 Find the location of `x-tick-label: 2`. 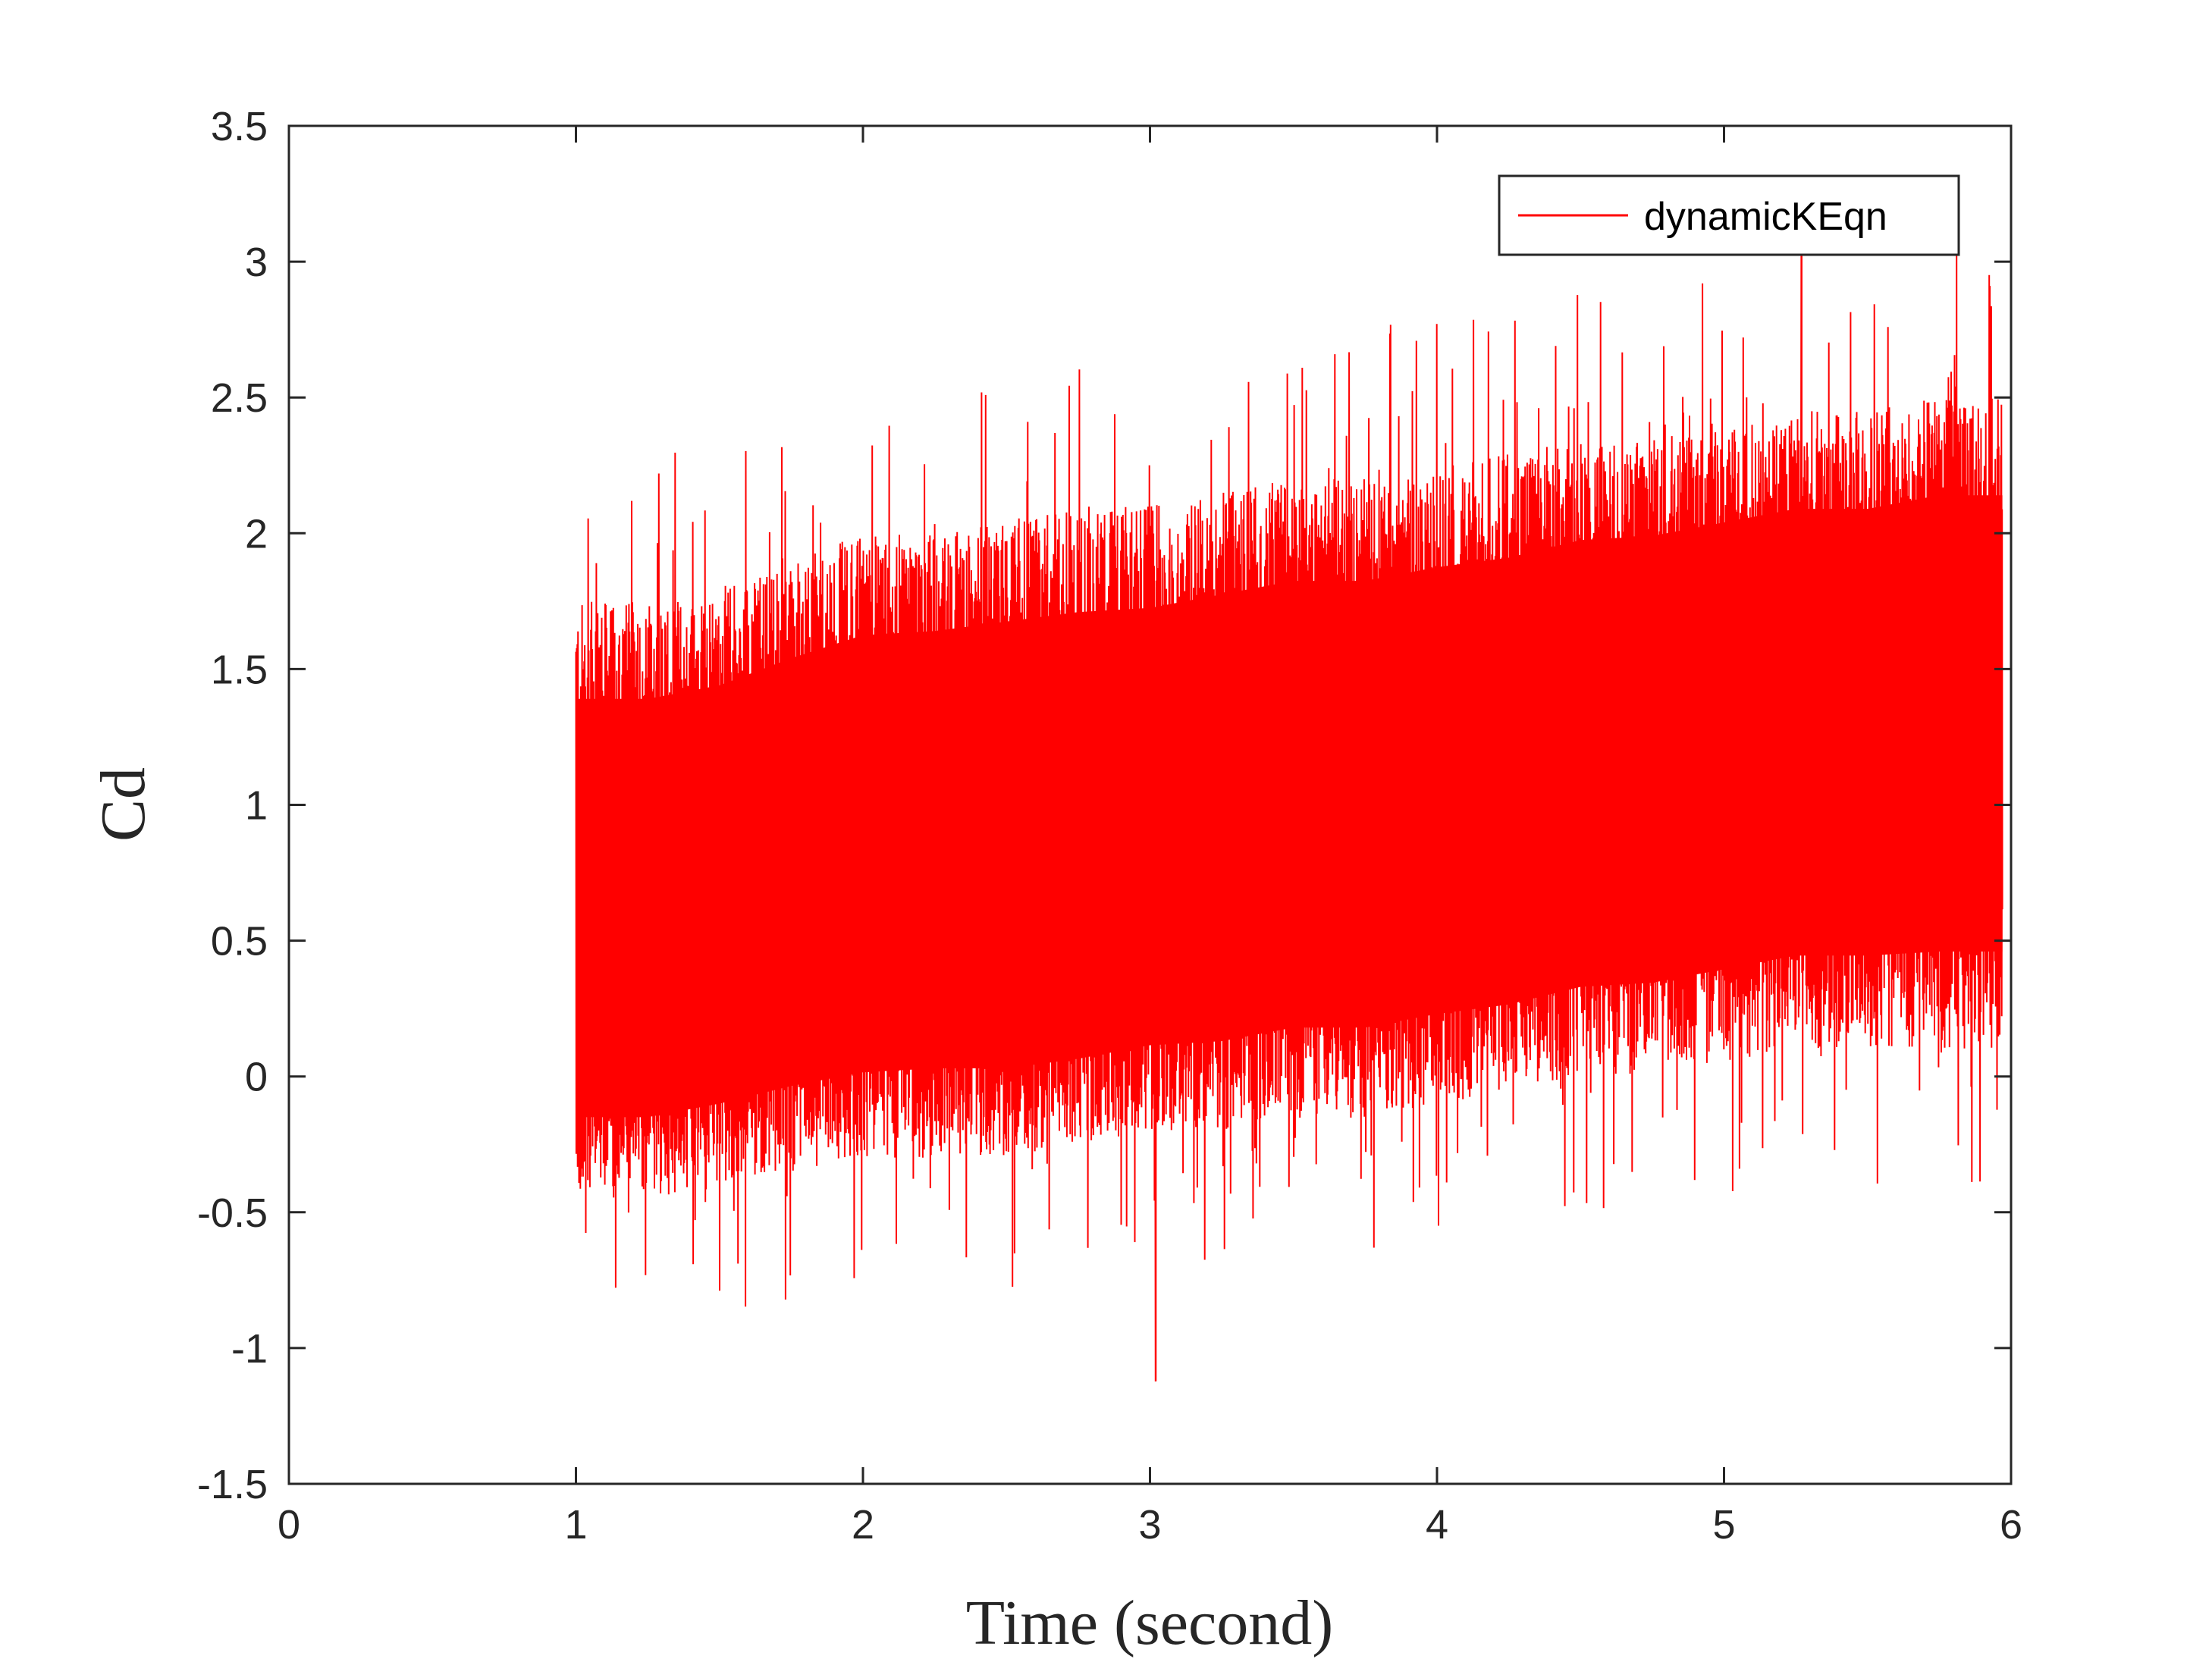

x-tick-label: 2 is located at coordinates (863, 1525).